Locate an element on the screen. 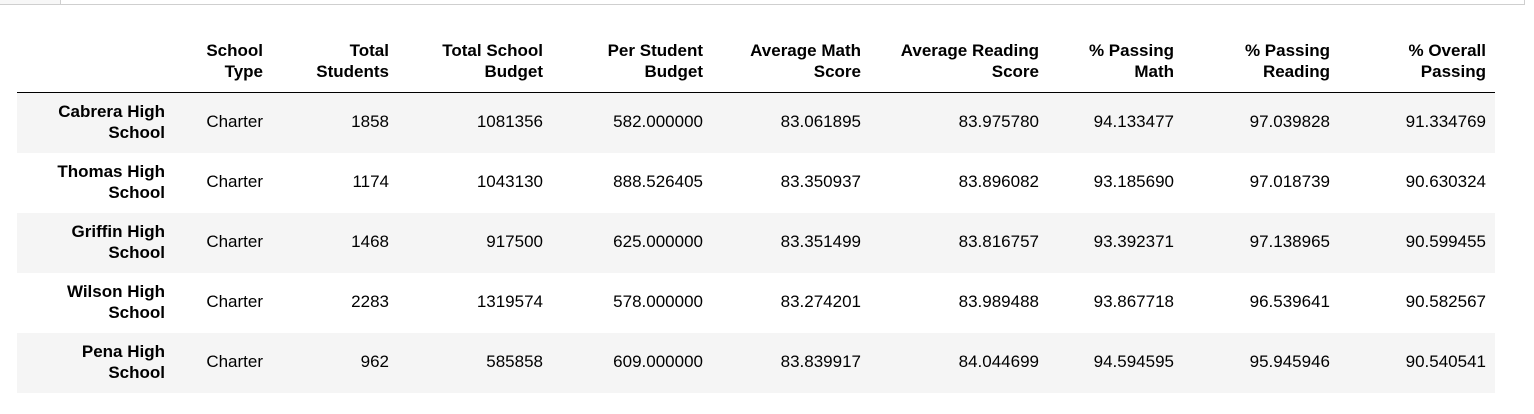 The height and width of the screenshot is (414, 1534). cell-average-math-score: 83.839917 is located at coordinates (820, 361).